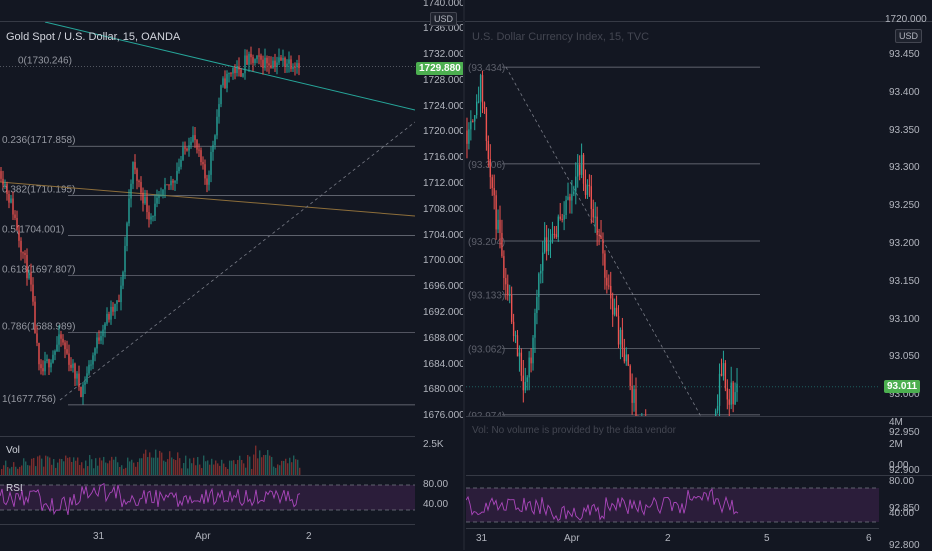  What do you see at coordinates (207, 537) in the screenshot?
I see `gold-time-axis: 31 Apr 2` at bounding box center [207, 537].